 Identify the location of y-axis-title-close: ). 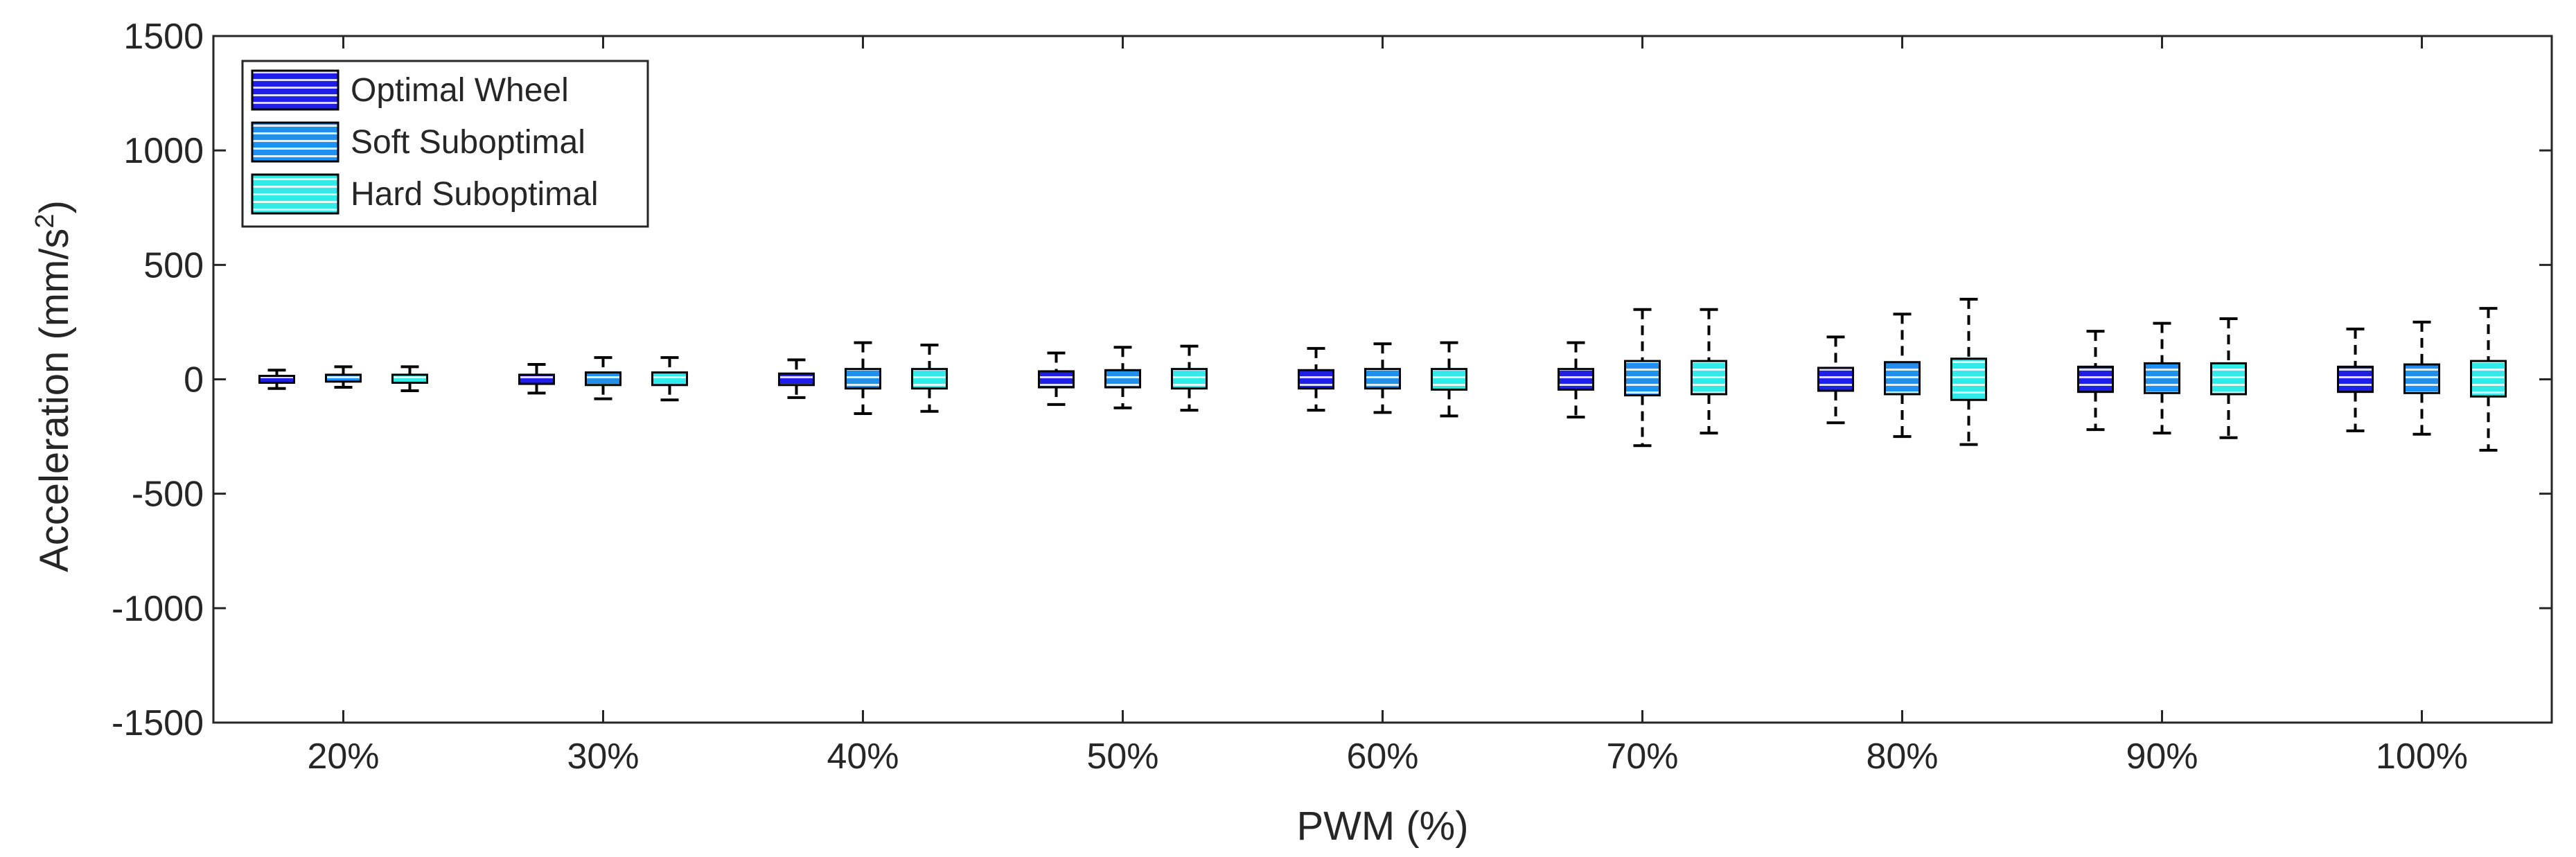
(55, 206).